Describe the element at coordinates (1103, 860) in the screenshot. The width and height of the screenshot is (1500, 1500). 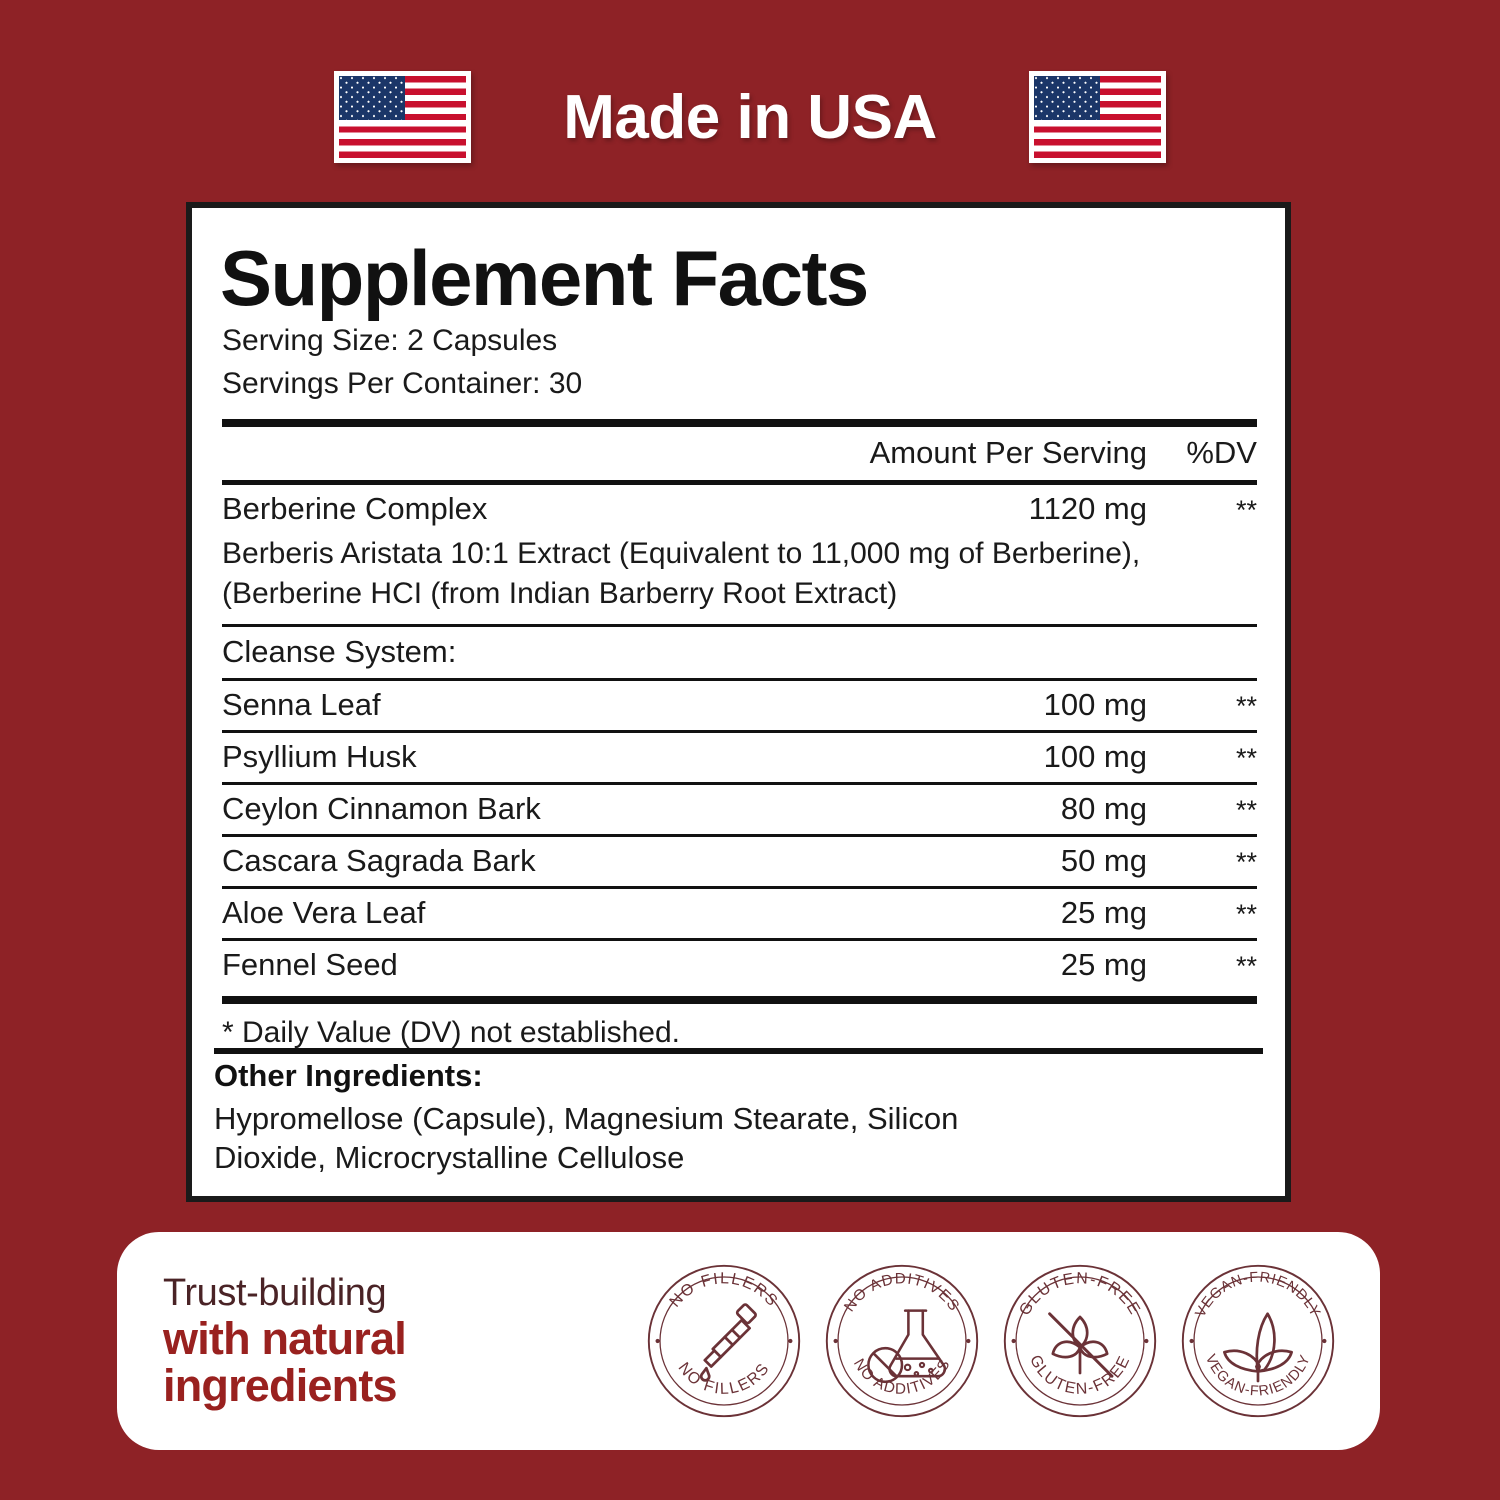
I see `ingredient-amount: 50 mg` at that location.